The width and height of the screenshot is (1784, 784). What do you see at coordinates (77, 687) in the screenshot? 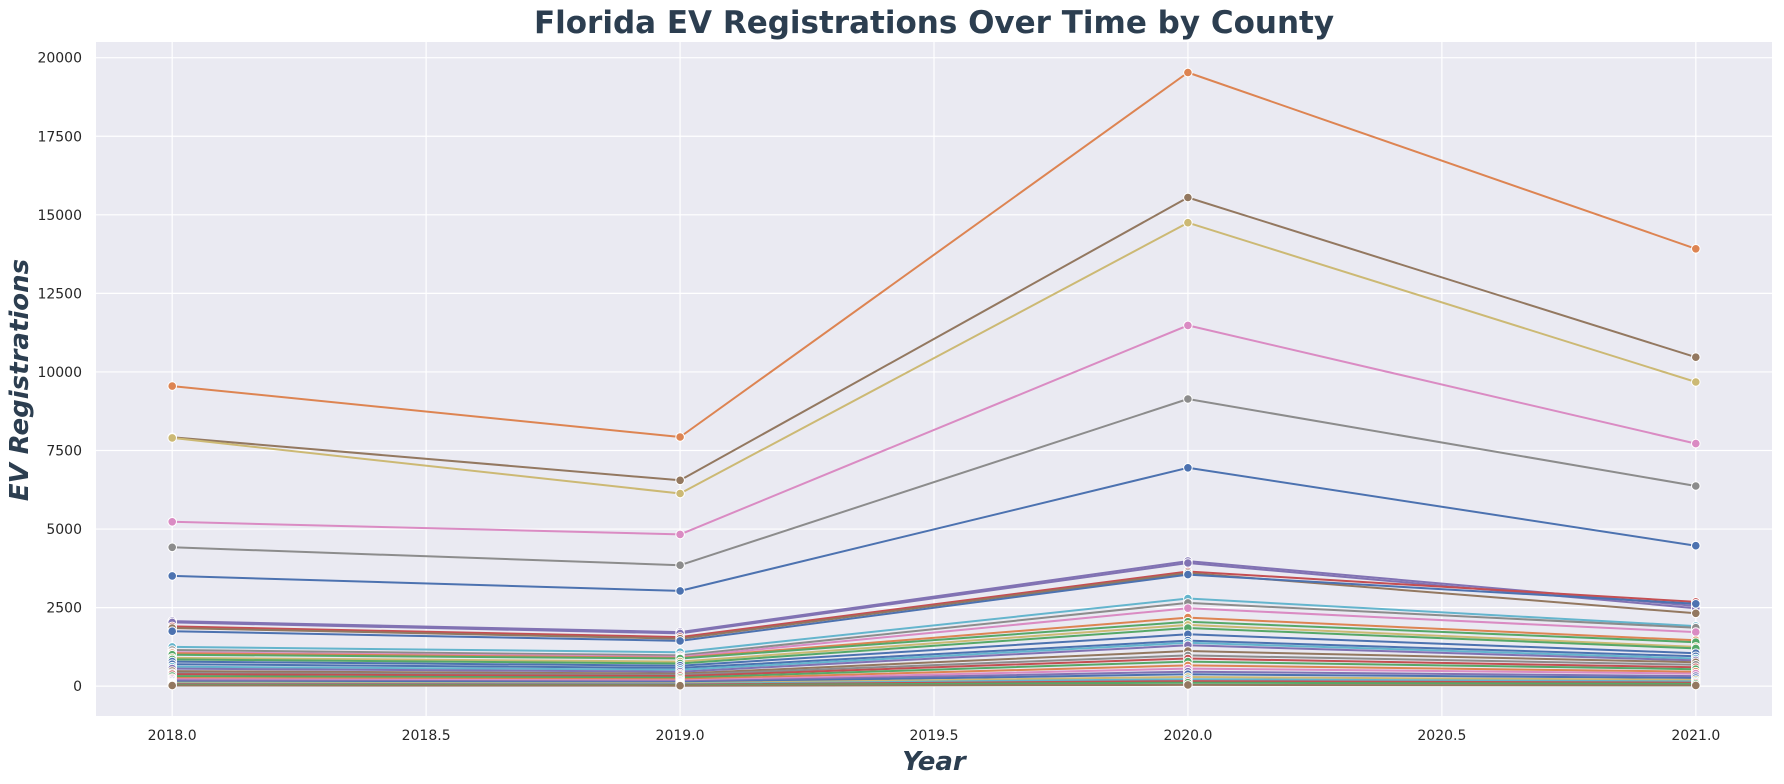
I see `y-tick-label: 0` at bounding box center [77, 687].